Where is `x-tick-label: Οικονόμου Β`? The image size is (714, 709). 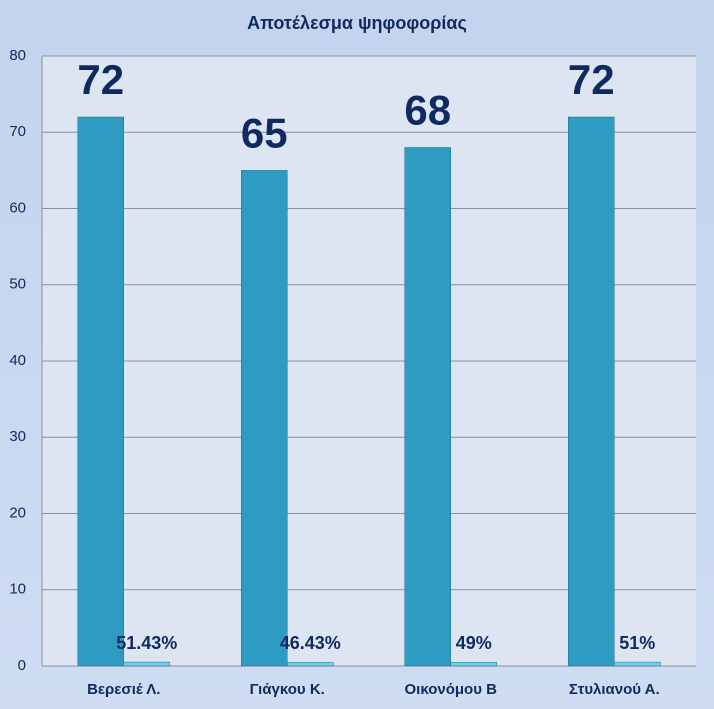
x-tick-label: Οικονόμου Β is located at coordinates (451, 689).